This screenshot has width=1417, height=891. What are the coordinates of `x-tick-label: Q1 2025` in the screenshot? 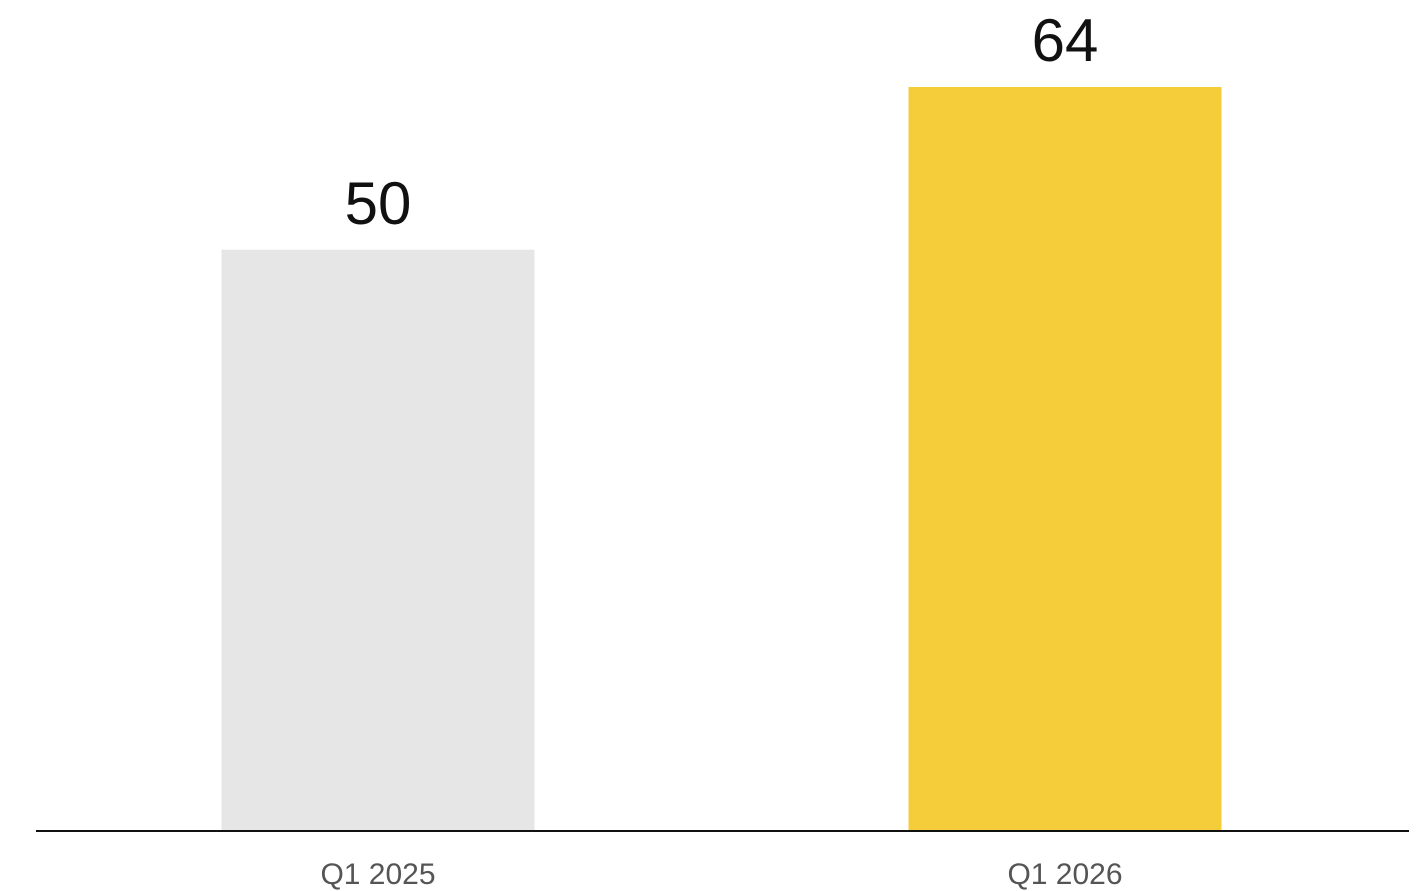 It's located at (377, 874).